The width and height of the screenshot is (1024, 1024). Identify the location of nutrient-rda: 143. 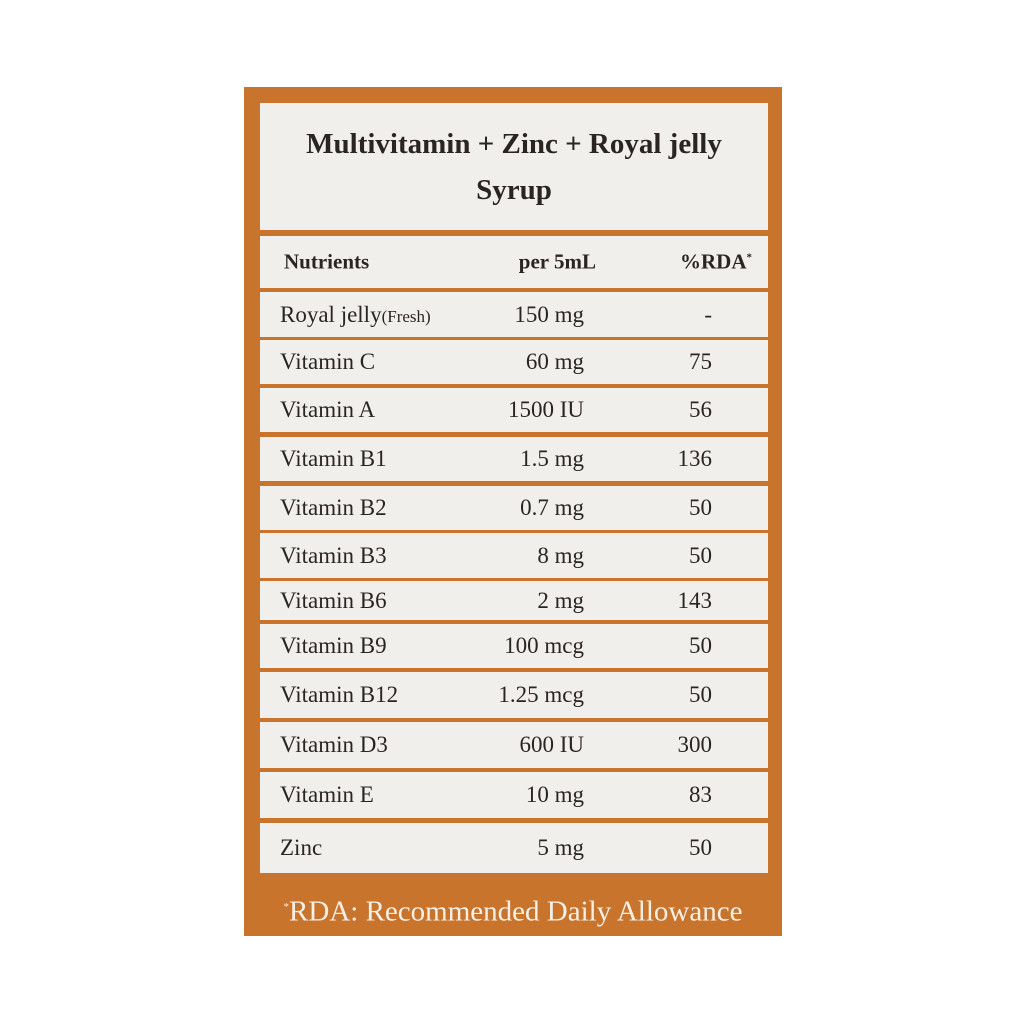
(695, 600).